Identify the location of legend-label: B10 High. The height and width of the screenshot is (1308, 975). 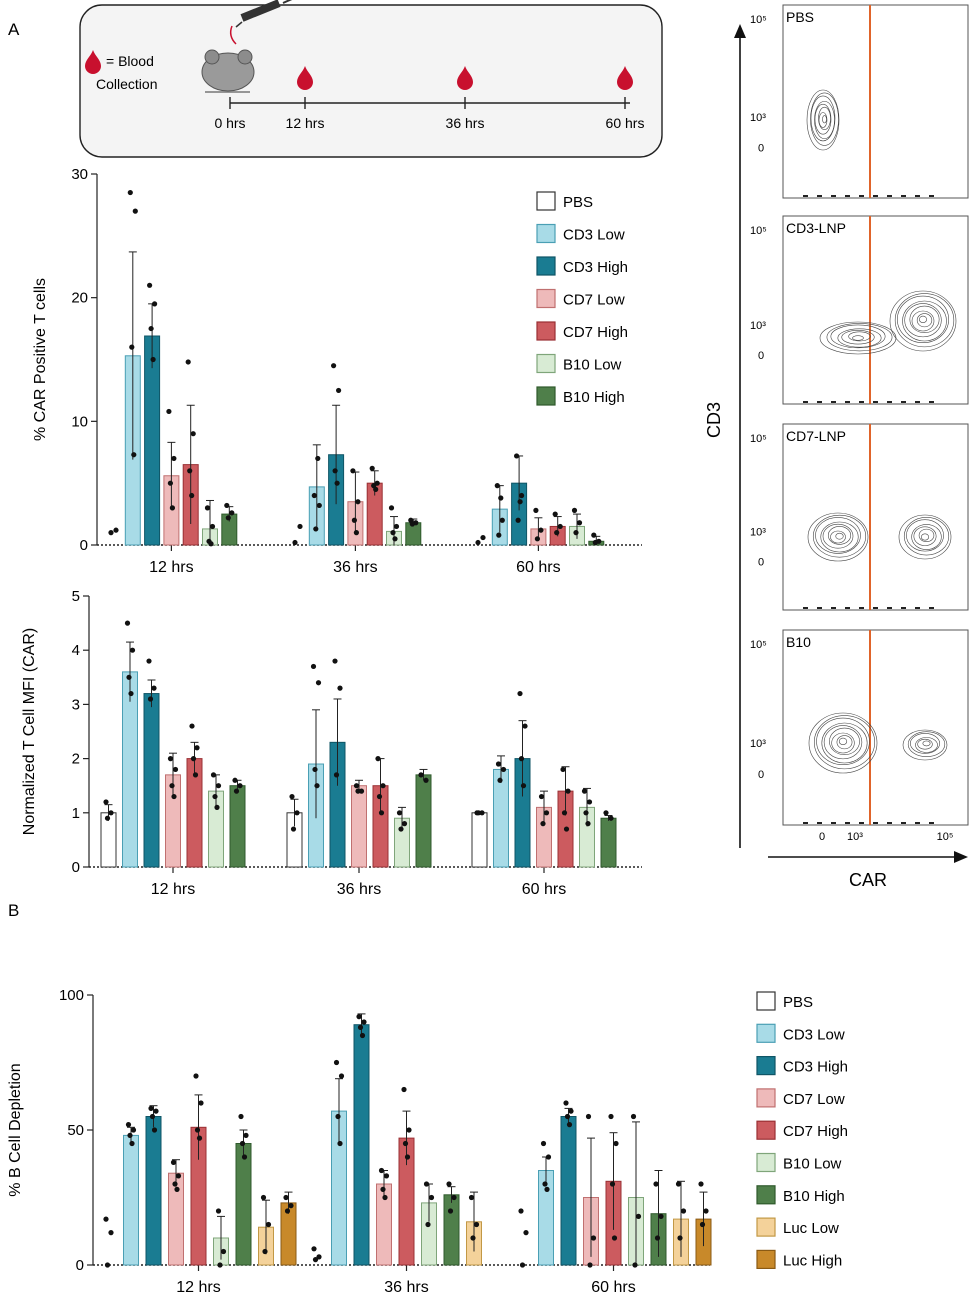
(594, 397).